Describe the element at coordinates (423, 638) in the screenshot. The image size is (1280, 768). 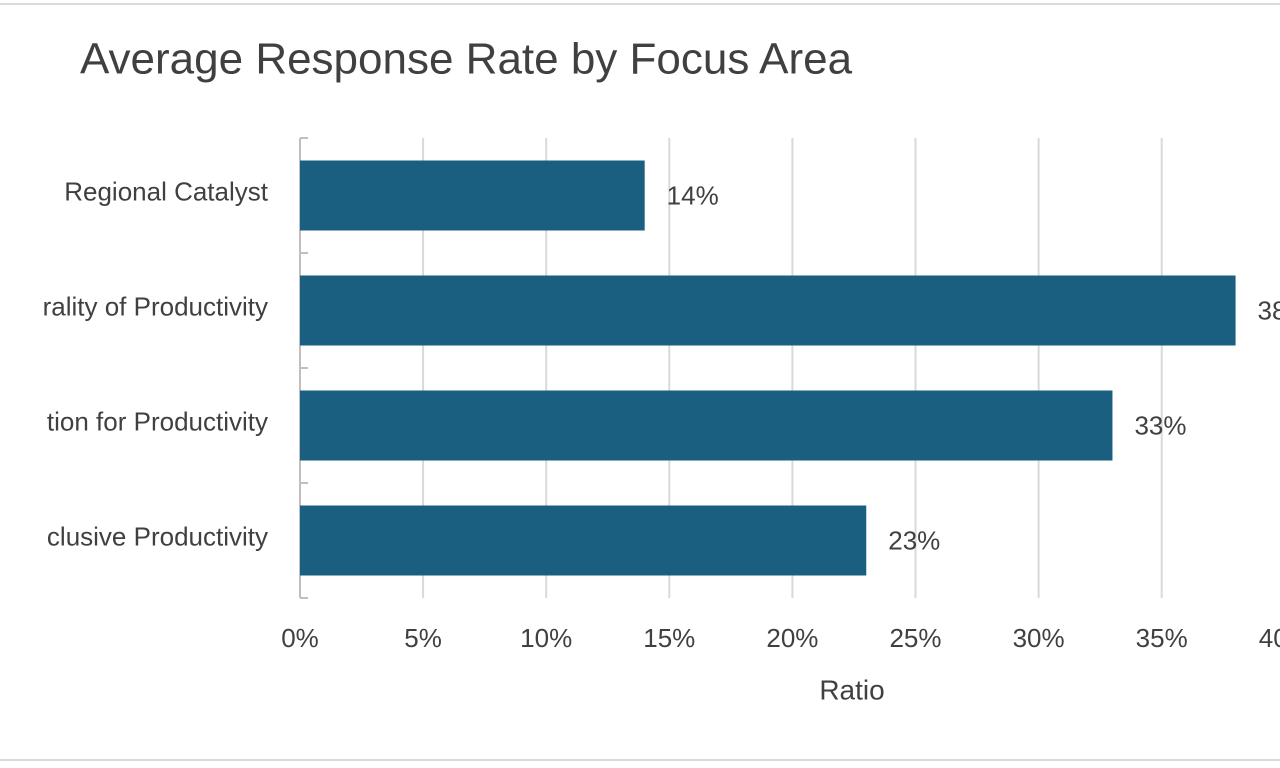
I see `x-tick-label: 5%` at that location.